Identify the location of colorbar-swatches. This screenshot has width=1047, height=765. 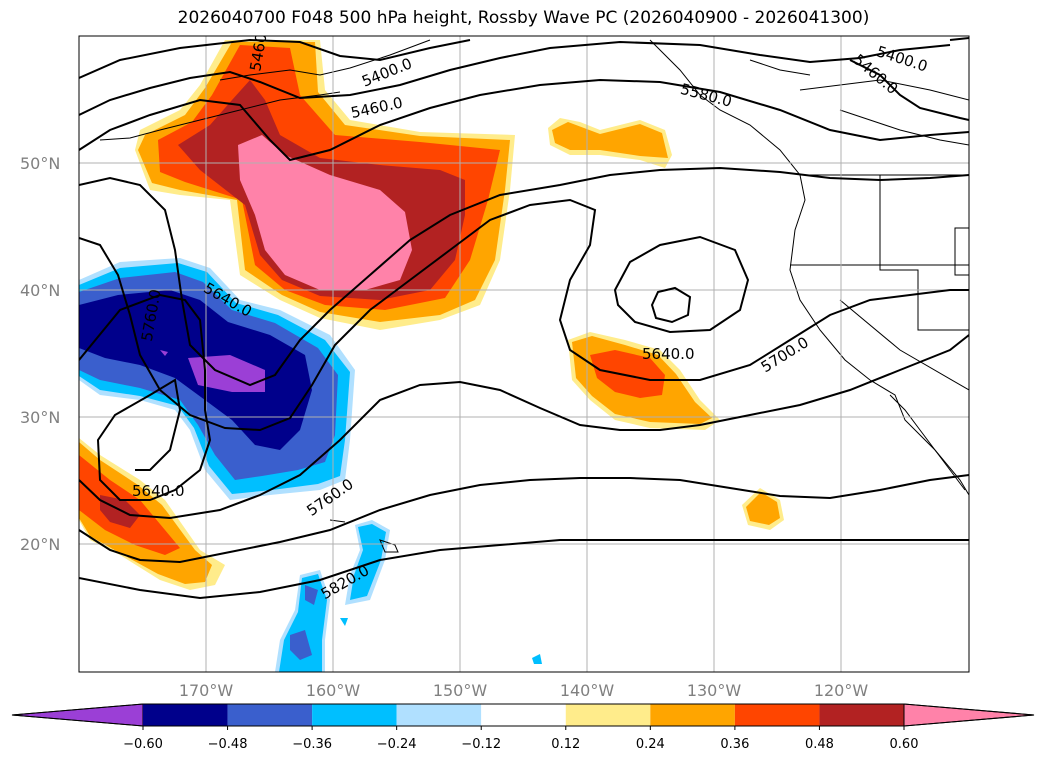
(523, 715).